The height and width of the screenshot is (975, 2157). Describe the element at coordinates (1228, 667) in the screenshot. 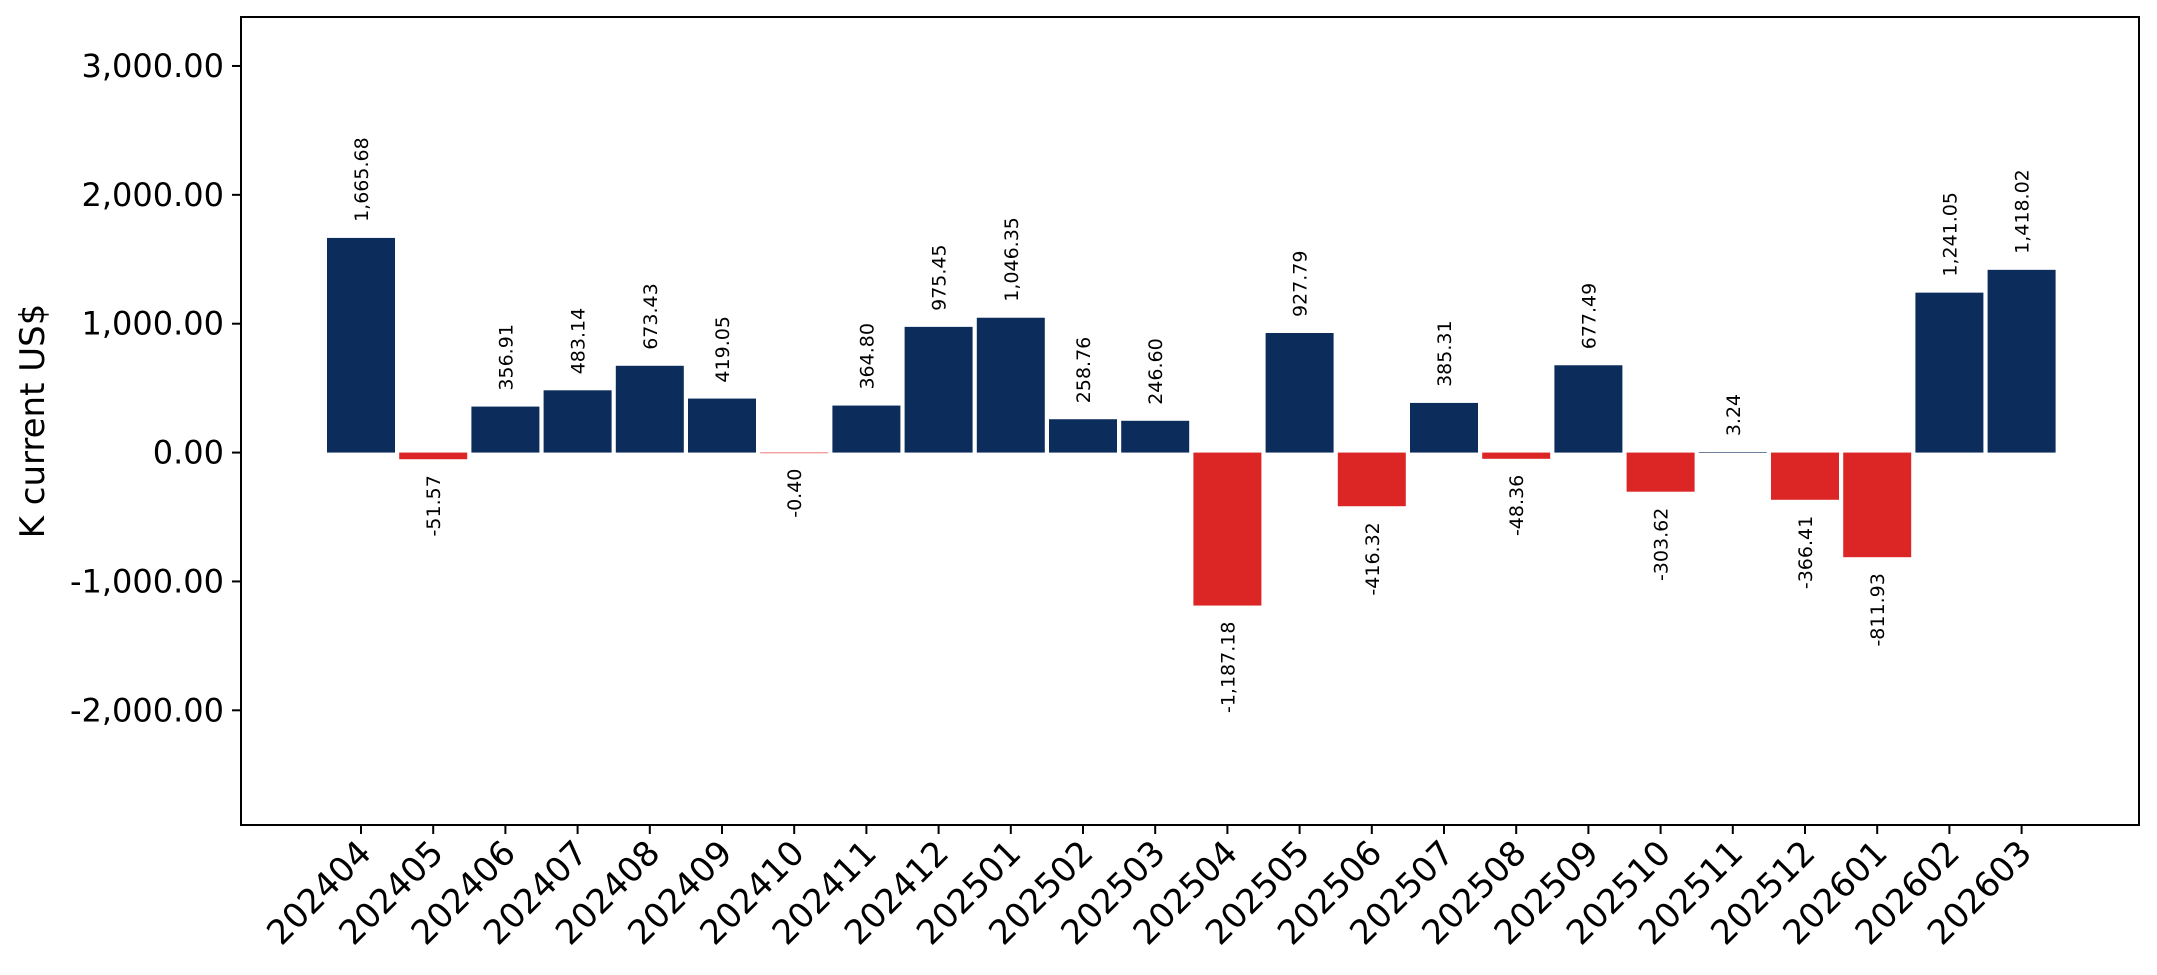

I see `data-label-202504: -1,187.18` at that location.